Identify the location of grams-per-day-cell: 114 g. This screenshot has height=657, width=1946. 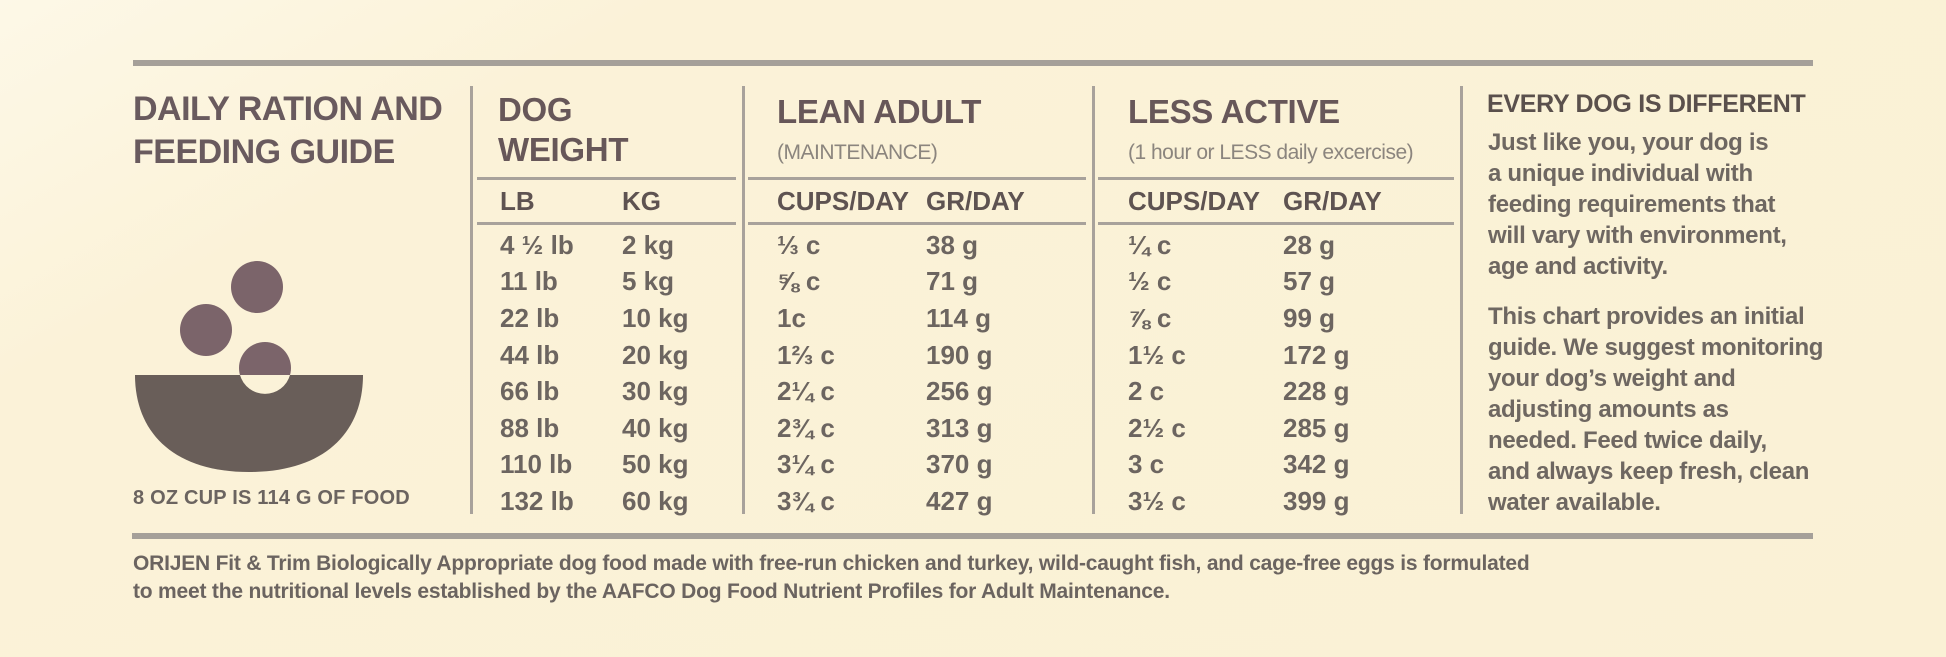
(959, 317).